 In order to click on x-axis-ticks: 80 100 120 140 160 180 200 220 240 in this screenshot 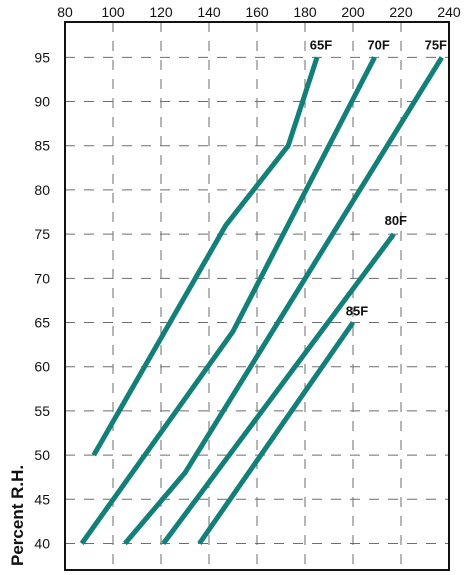, I will do `click(259, 12)`.